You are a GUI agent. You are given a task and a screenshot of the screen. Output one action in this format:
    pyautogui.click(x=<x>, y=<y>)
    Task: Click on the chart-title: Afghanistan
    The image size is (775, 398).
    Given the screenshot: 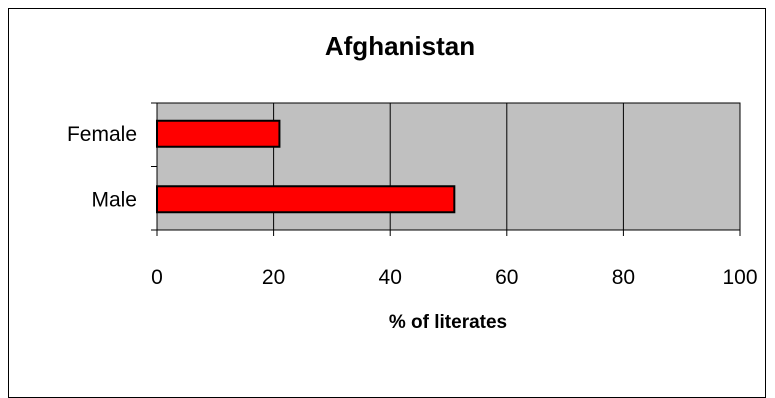 What is the action you would take?
    pyautogui.click(x=400, y=46)
    